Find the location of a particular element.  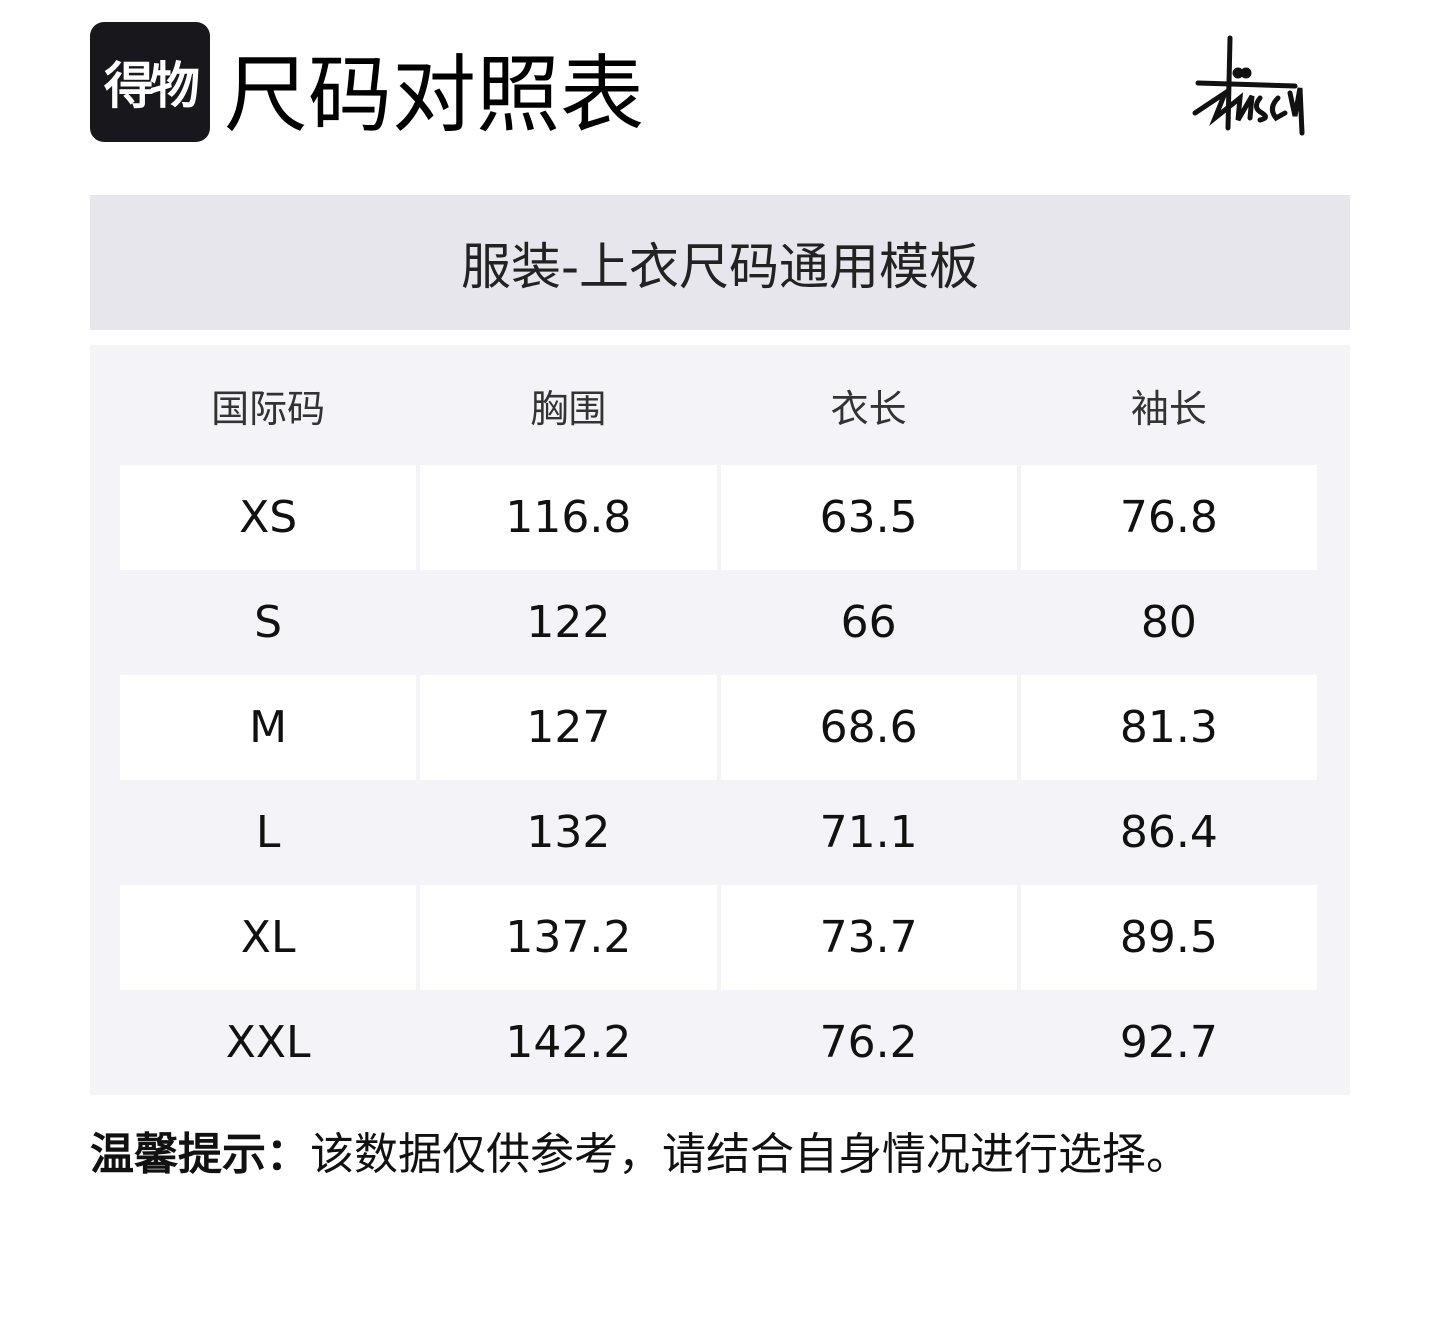

table-row: S 122 66 80 is located at coordinates (718, 622).